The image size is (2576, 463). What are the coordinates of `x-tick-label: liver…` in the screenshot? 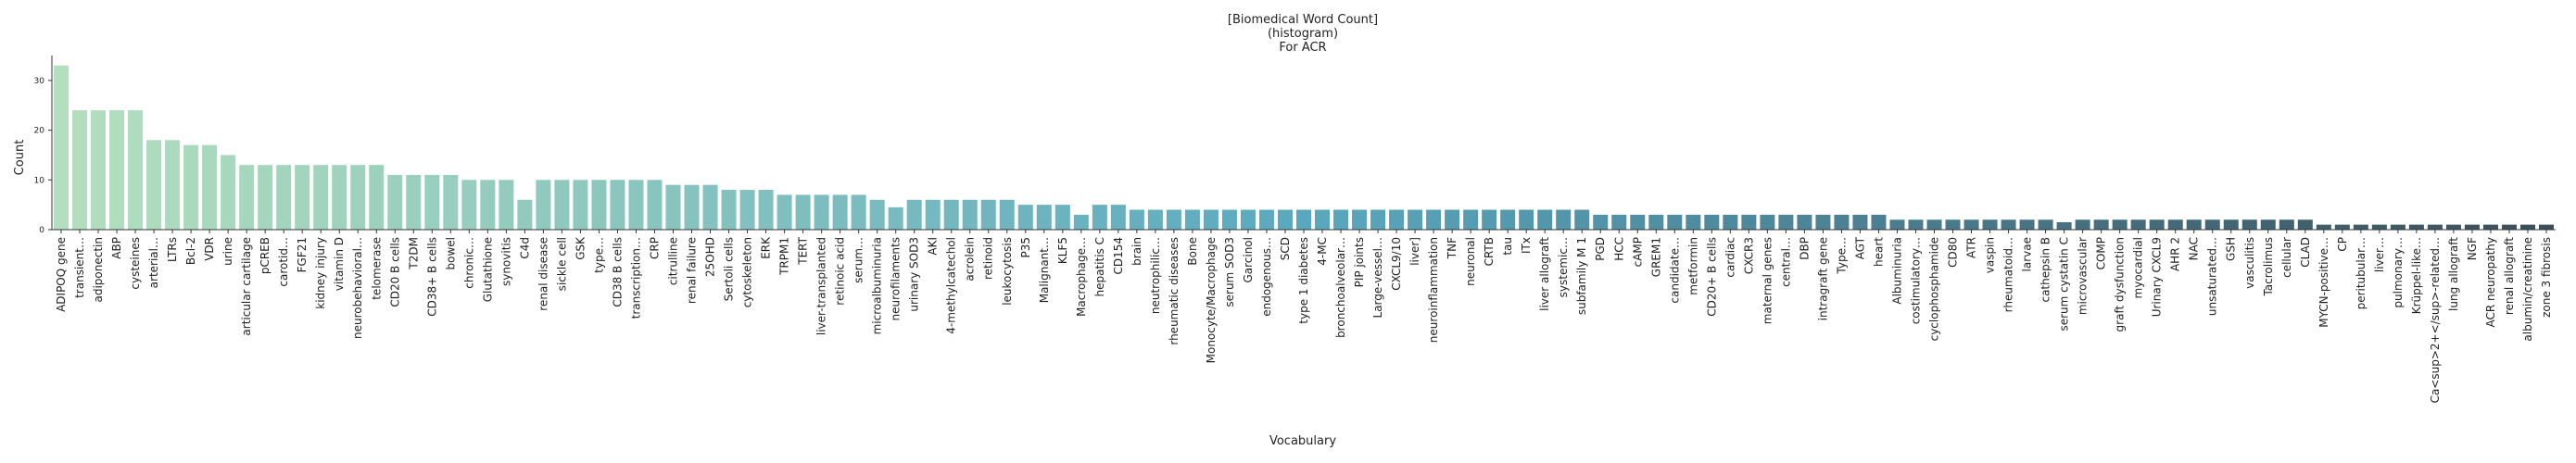 It's located at (2380, 254).